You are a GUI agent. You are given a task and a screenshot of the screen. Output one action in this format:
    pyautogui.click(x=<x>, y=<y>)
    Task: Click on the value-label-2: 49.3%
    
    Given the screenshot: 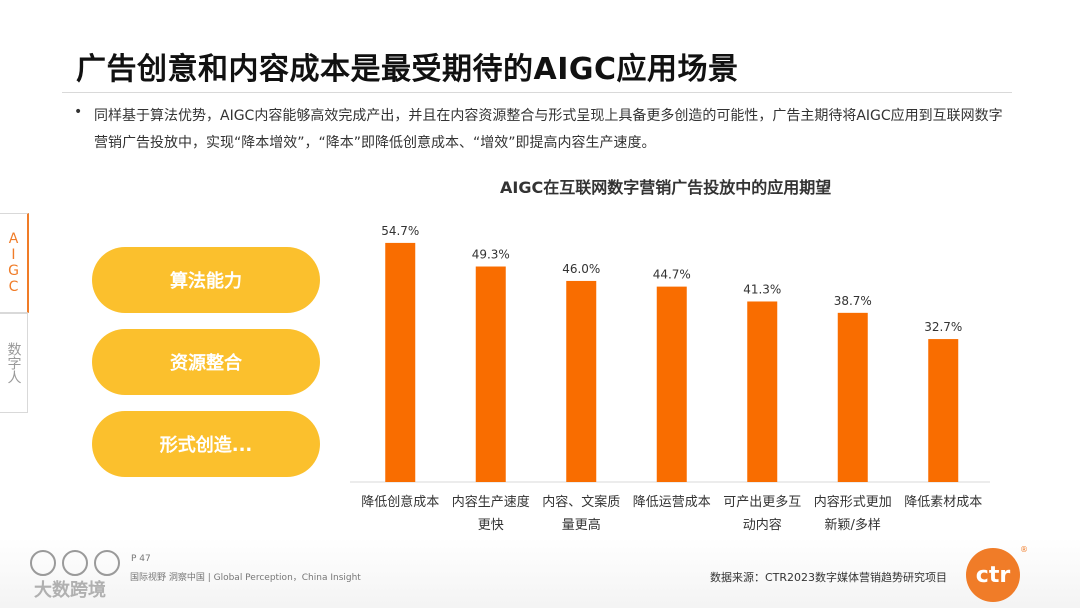 What is the action you would take?
    pyautogui.click(x=491, y=255)
    